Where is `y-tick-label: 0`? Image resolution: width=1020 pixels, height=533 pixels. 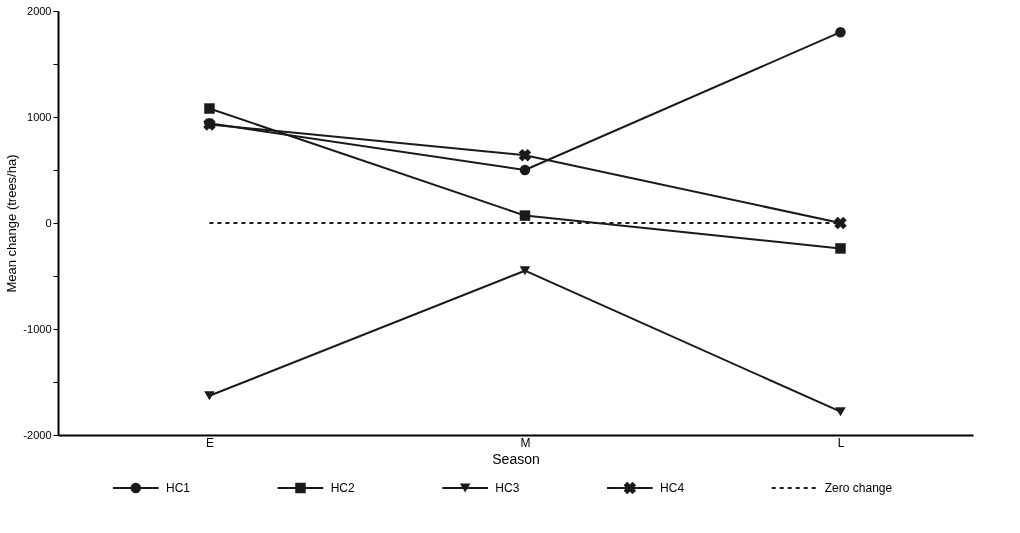
y-tick-label: 0 is located at coordinates (48, 222).